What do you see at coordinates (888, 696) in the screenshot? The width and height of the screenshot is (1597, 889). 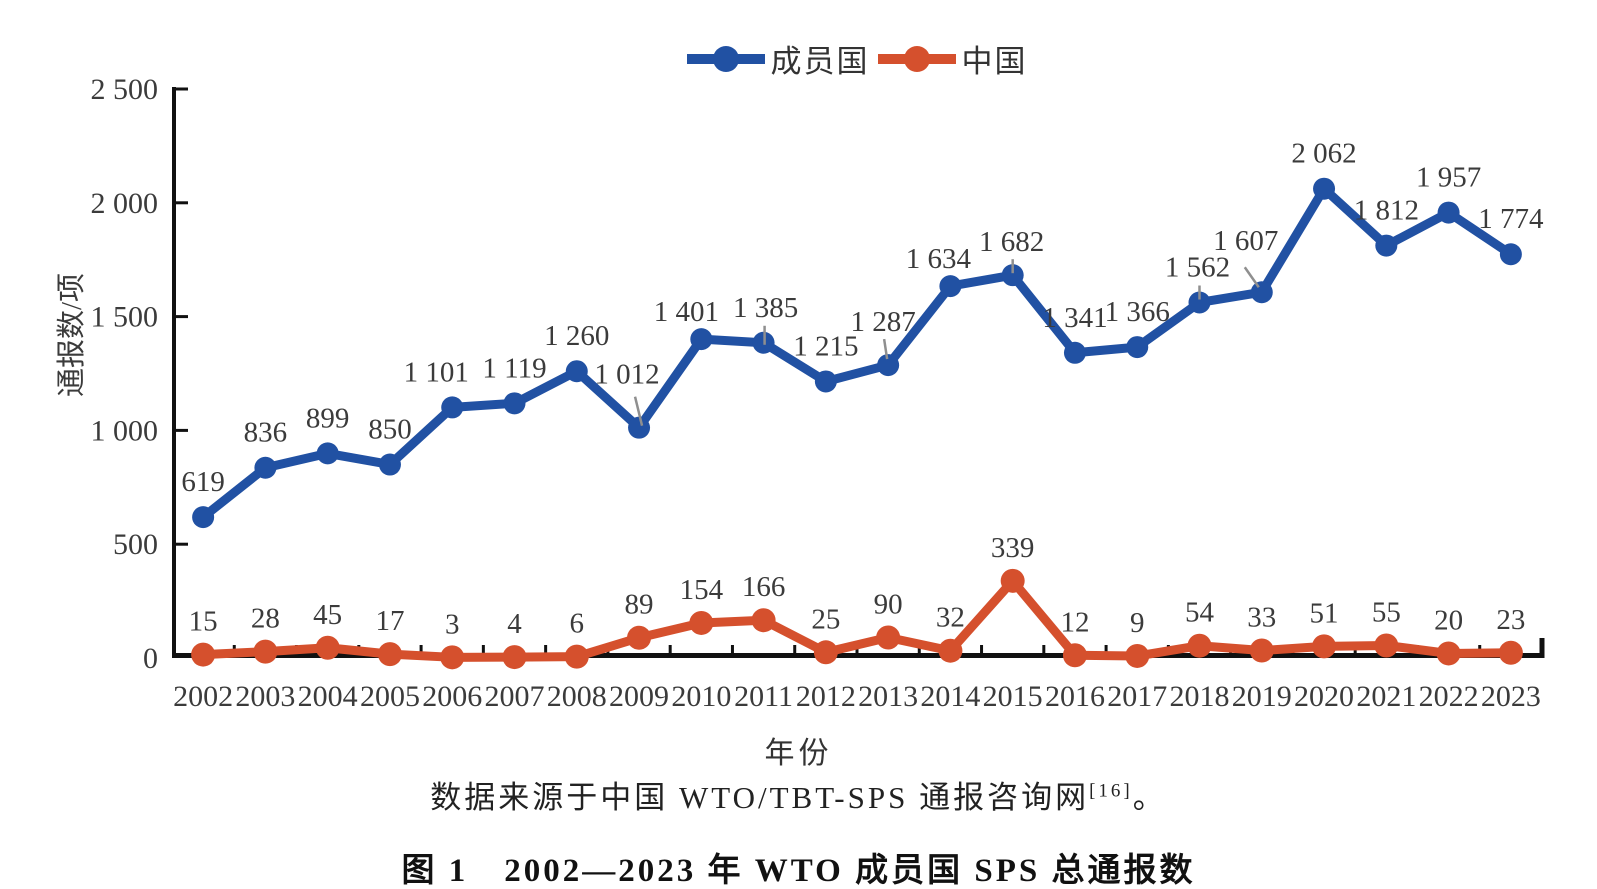 I see `year-tick-label: 2013` at bounding box center [888, 696].